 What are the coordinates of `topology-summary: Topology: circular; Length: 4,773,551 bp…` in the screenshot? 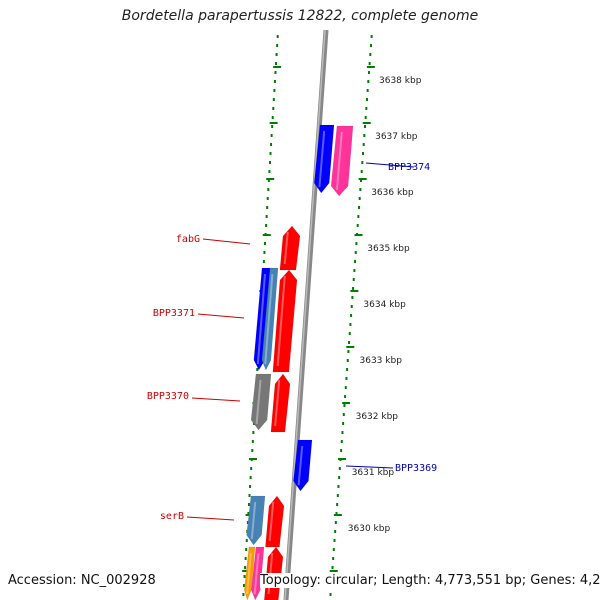 It's located at (430, 580).